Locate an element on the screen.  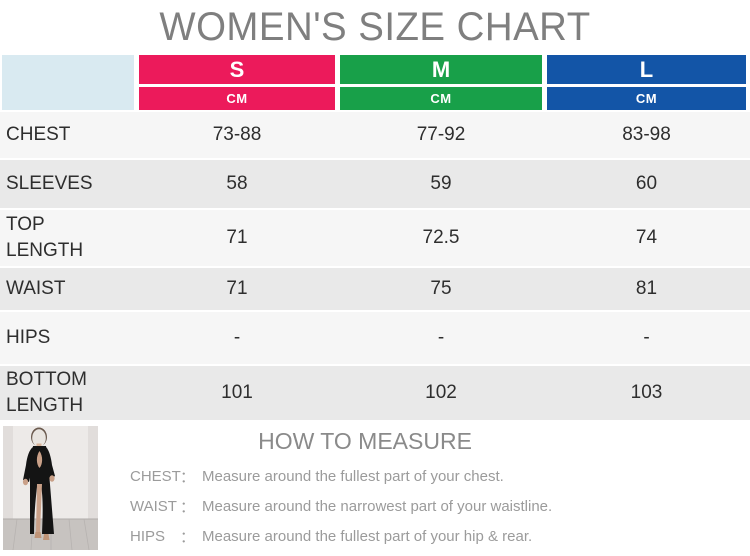
size-header-m: M is located at coordinates (441, 69).